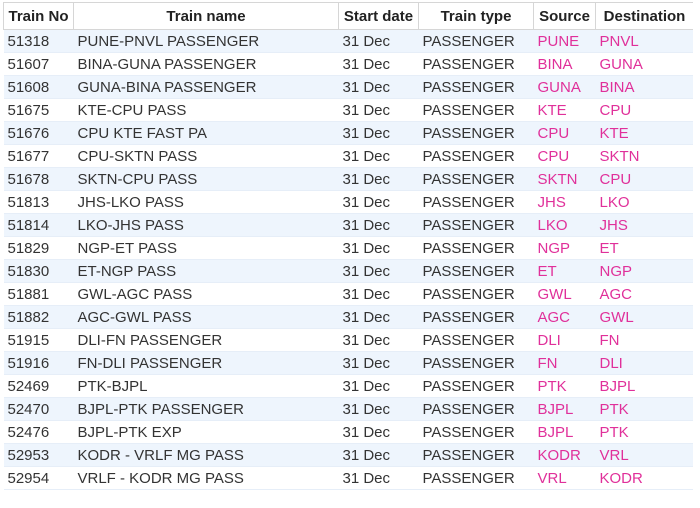 The height and width of the screenshot is (508, 700). Describe the element at coordinates (348, 432) in the screenshot. I see `table-row: 52476 BJPL-PTK EXP 31 Dec PASSENGER BJPL PTK` at that location.